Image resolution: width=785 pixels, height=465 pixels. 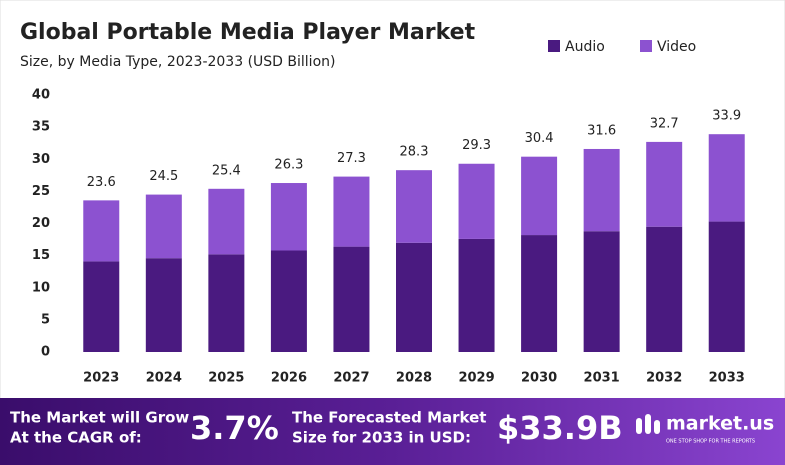 I want to click on total-label: 33.9, so click(x=726, y=116).